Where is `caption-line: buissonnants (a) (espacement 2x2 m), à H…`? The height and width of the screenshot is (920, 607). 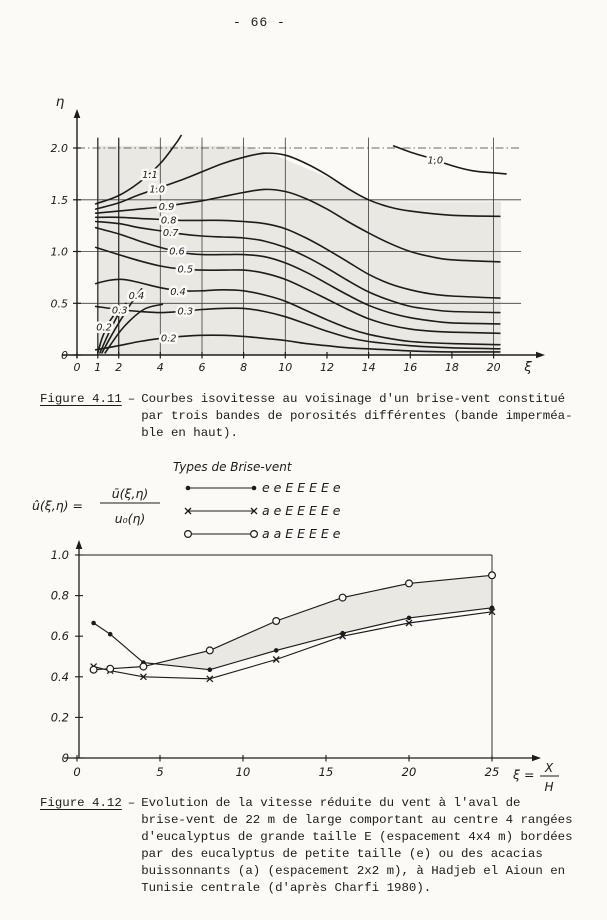 caption-line: buissonnants (a) (espacement 2x2 m), à H… is located at coordinates (353, 871).